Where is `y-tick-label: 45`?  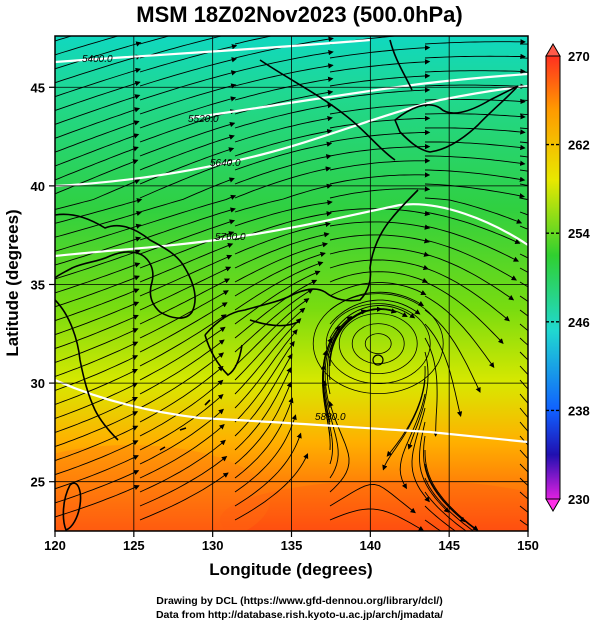
y-tick-label: 45 is located at coordinates (38, 87).